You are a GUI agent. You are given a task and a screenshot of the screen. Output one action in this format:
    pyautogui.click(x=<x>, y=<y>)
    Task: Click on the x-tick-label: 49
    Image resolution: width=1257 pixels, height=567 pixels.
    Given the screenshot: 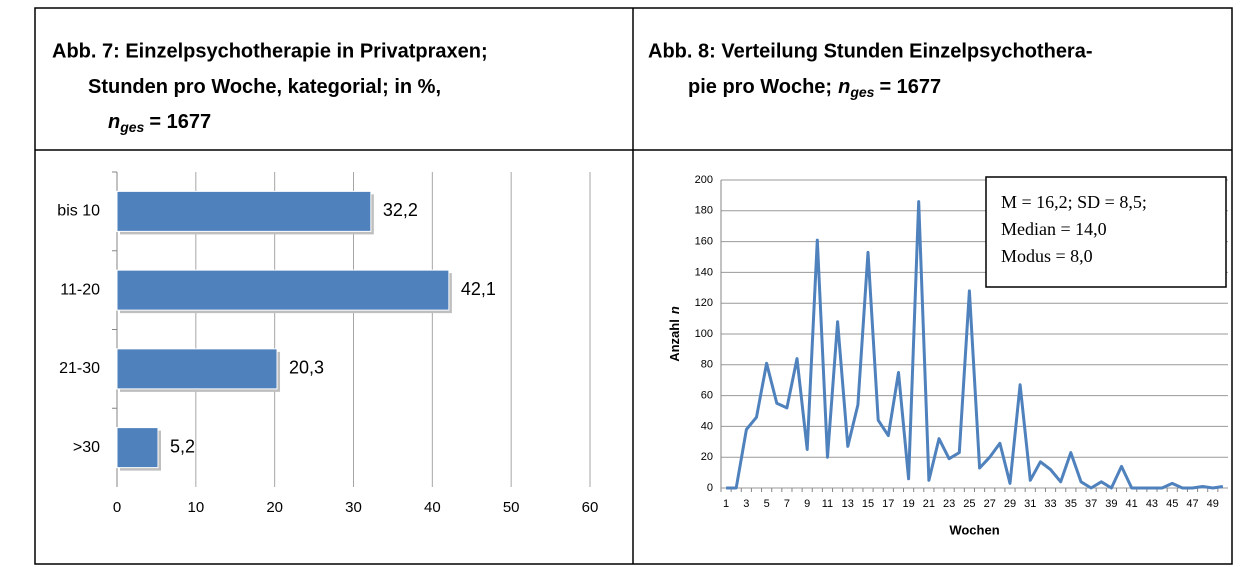 What is the action you would take?
    pyautogui.click(x=1213, y=504)
    